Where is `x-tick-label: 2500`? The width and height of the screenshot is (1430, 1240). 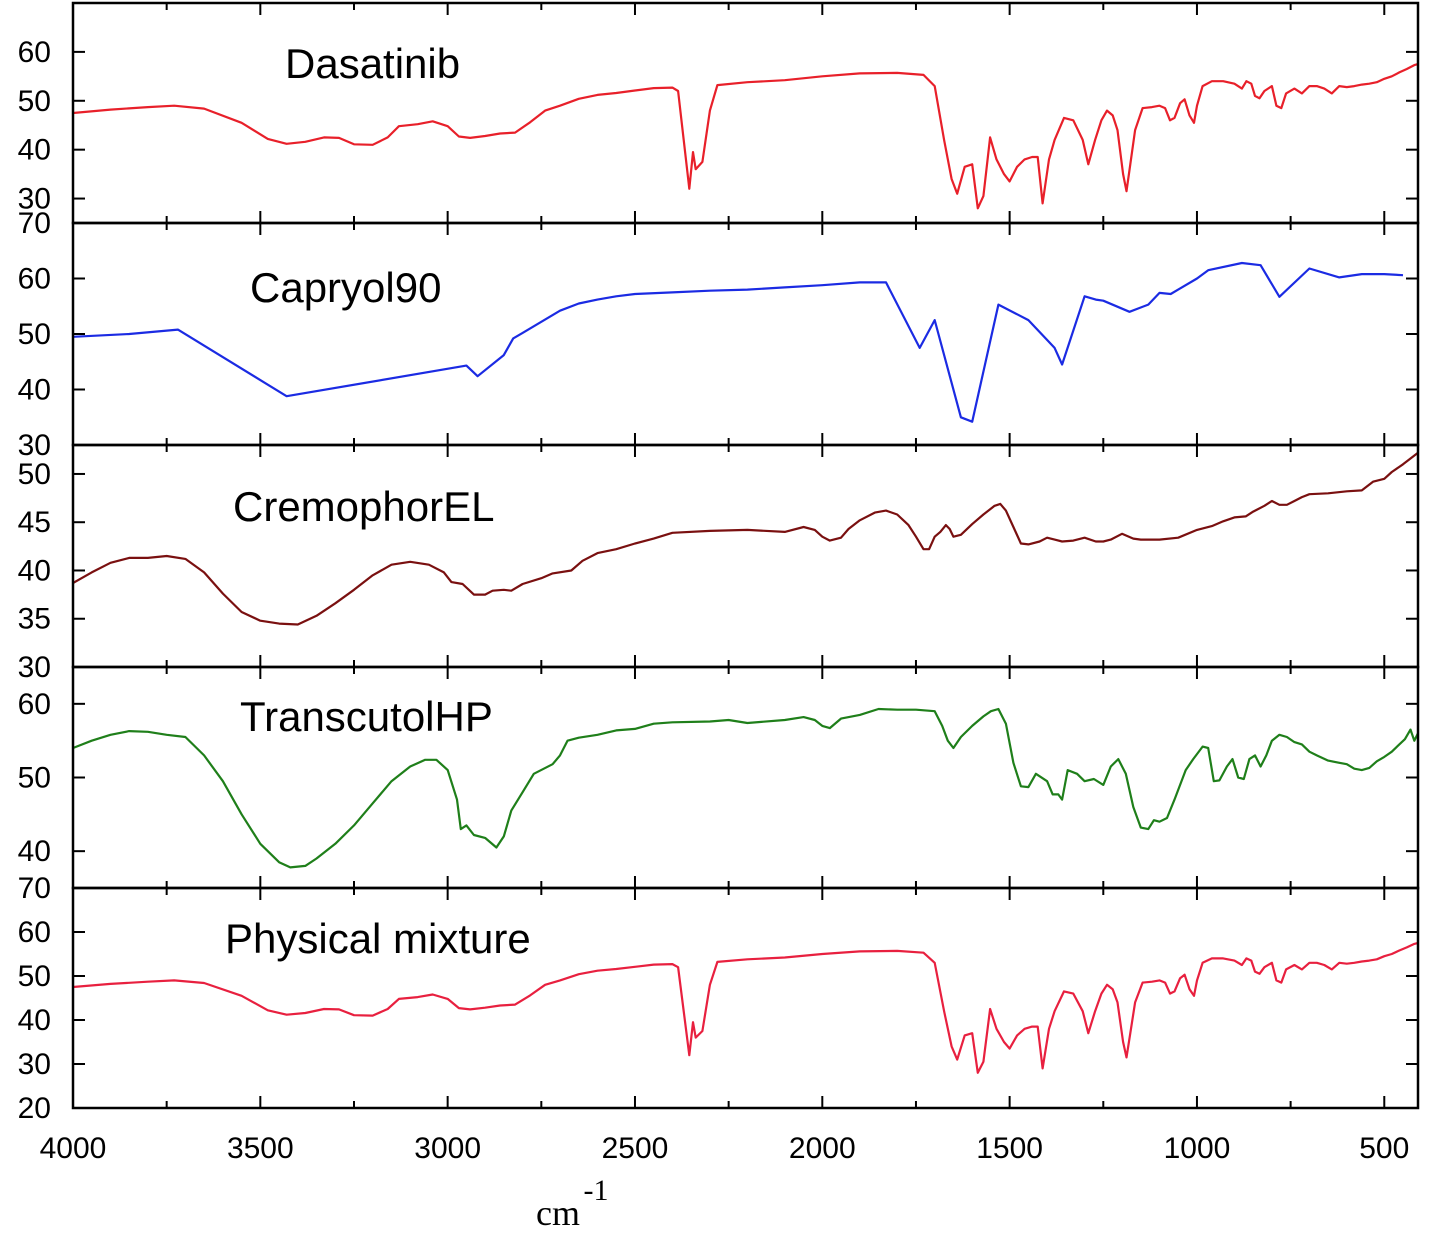 x-tick-label: 2500 is located at coordinates (635, 1148).